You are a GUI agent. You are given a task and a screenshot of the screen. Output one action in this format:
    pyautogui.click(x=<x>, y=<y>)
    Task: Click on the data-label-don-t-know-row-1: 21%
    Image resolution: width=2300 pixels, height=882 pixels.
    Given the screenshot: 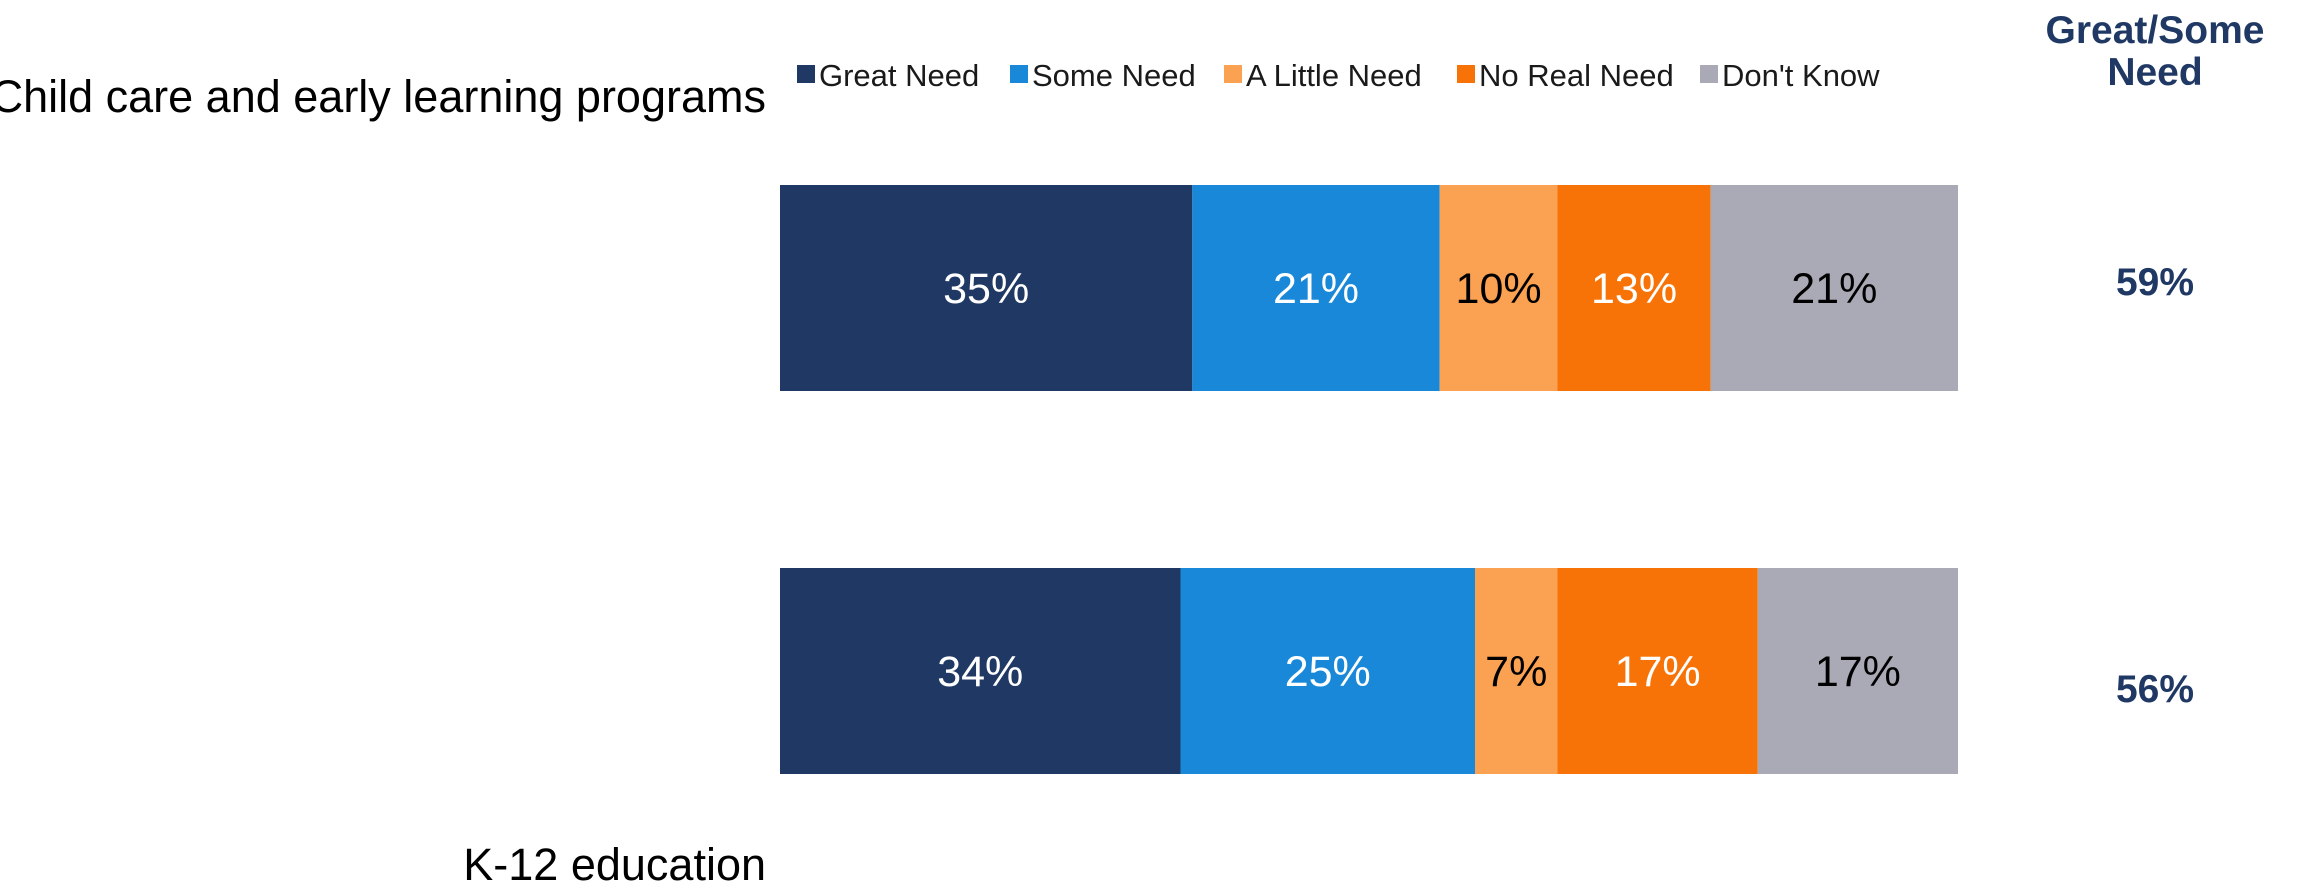 What is the action you would take?
    pyautogui.click(x=1834, y=289)
    